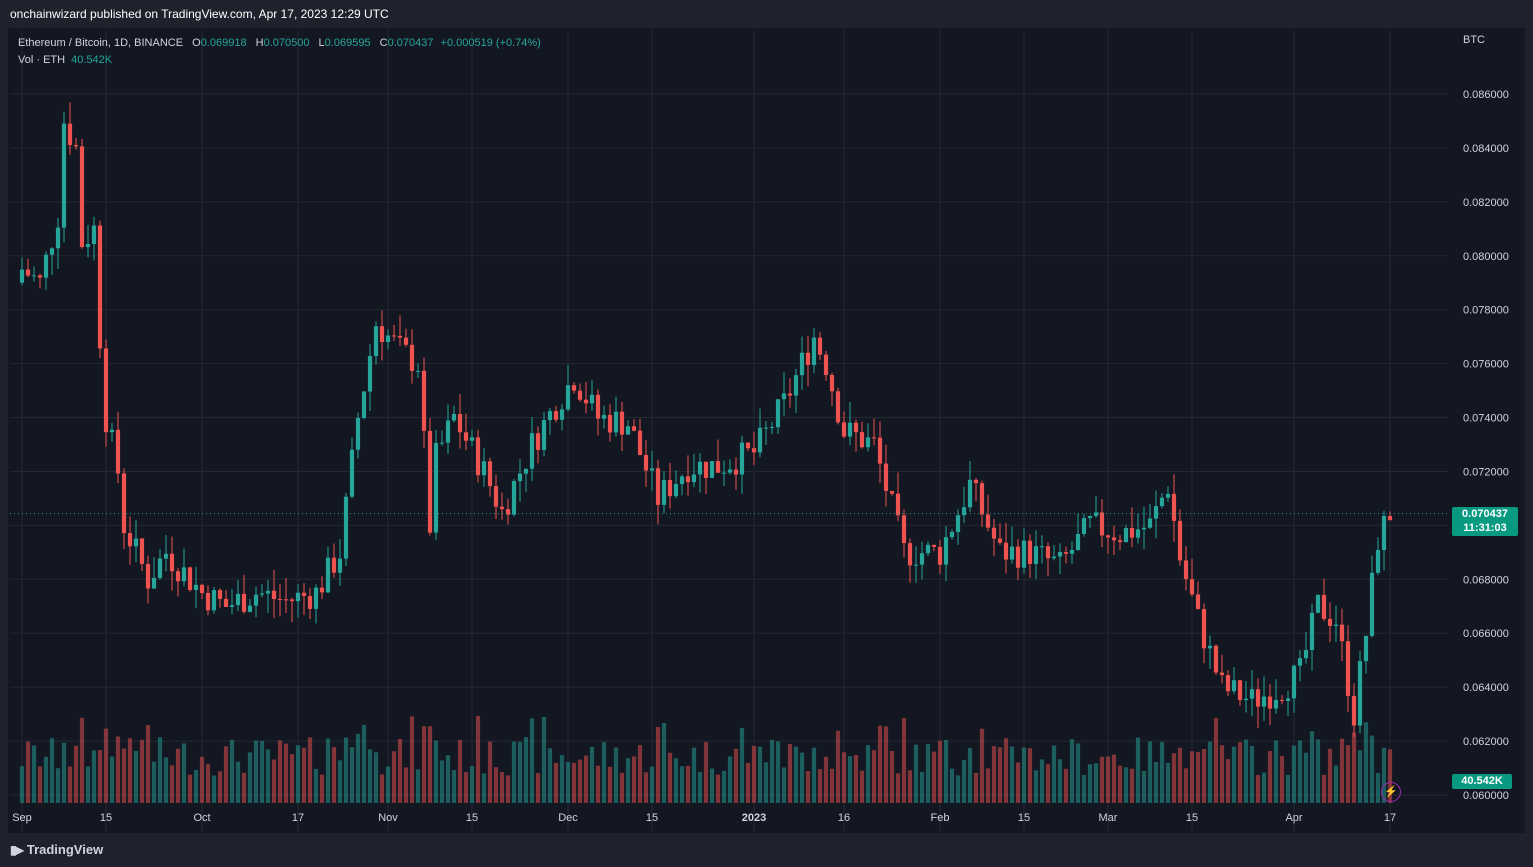 Image resolution: width=1533 pixels, height=867 pixels. What do you see at coordinates (1485, 521) in the screenshot?
I see `last-price-tag: 0.070437 11:31:03` at bounding box center [1485, 521].